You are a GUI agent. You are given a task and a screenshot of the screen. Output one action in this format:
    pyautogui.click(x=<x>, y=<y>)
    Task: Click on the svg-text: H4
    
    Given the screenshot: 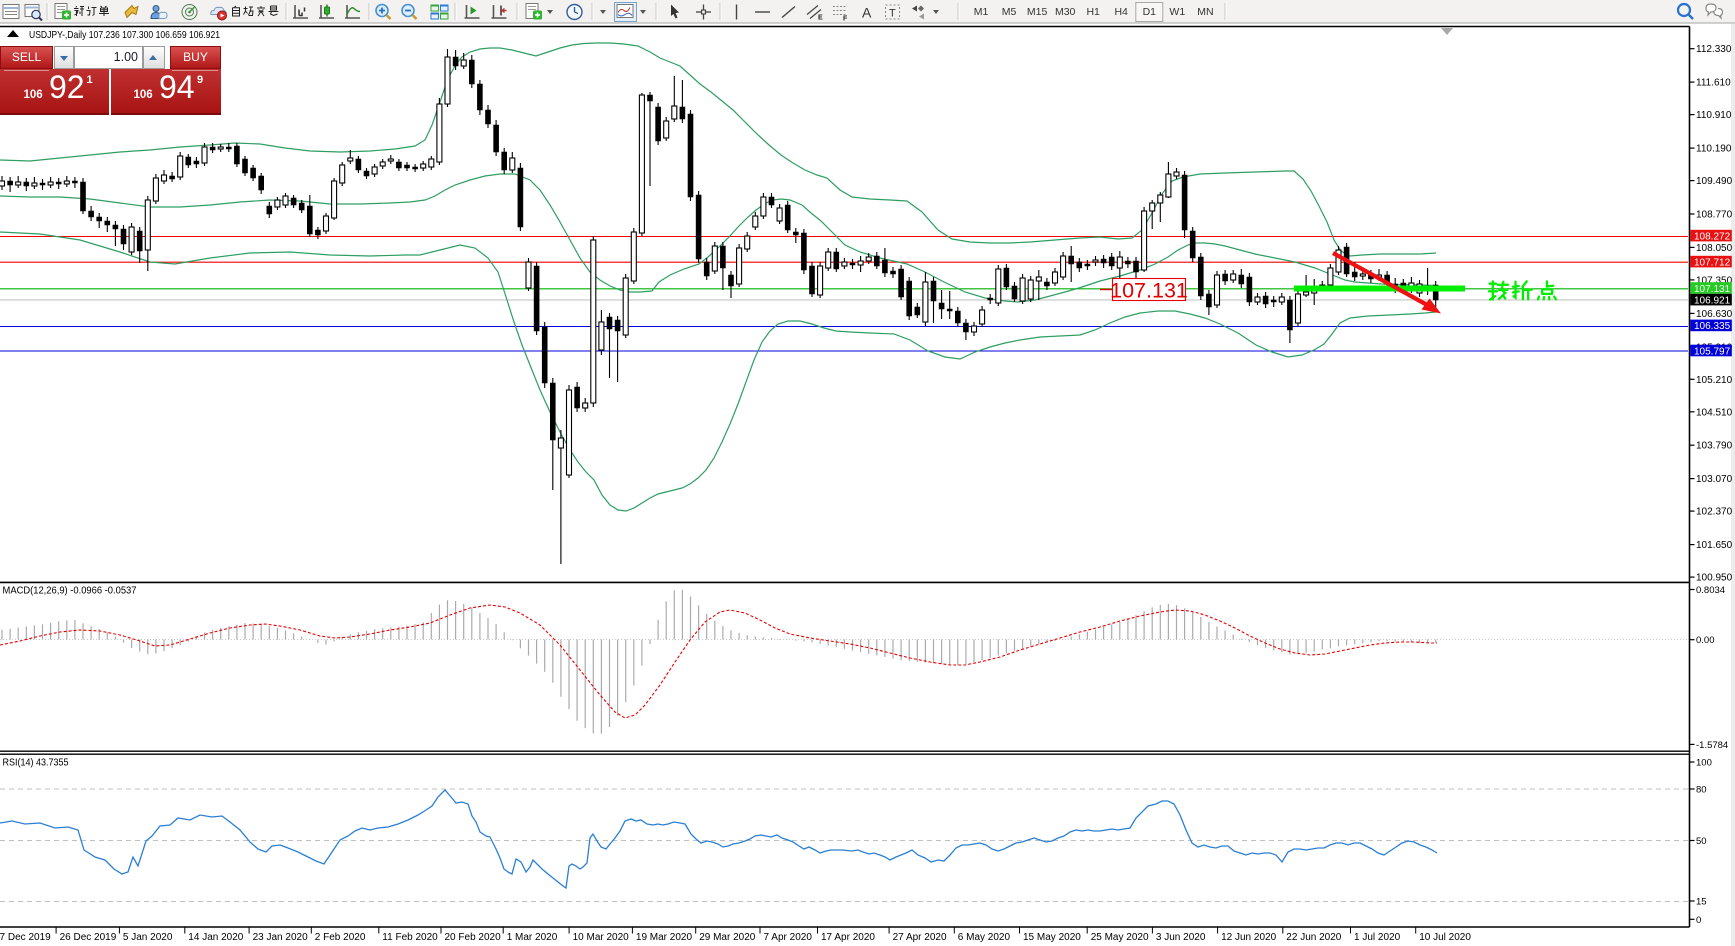 What is the action you would take?
    pyautogui.click(x=1121, y=12)
    